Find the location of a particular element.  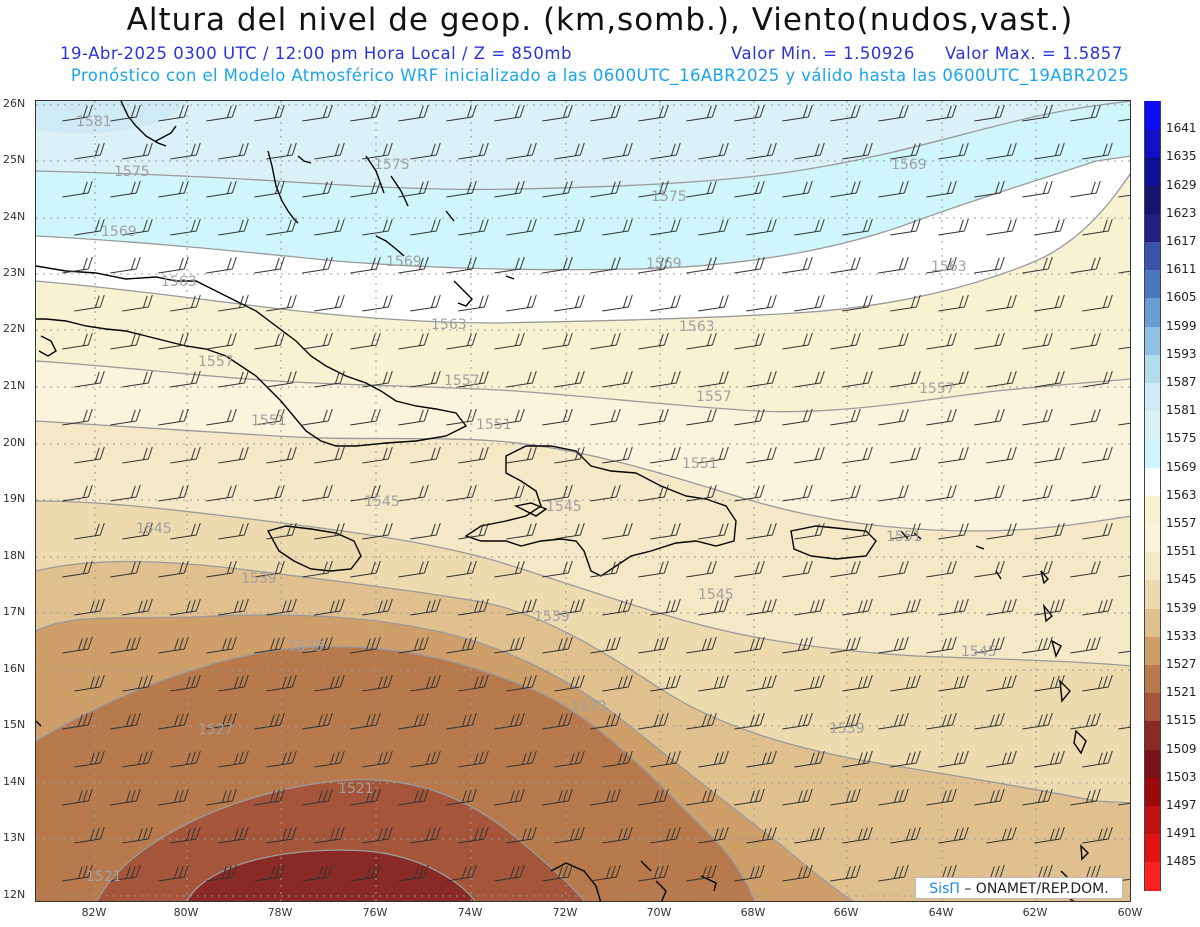

colorbar-swatch is located at coordinates (1152, 256).